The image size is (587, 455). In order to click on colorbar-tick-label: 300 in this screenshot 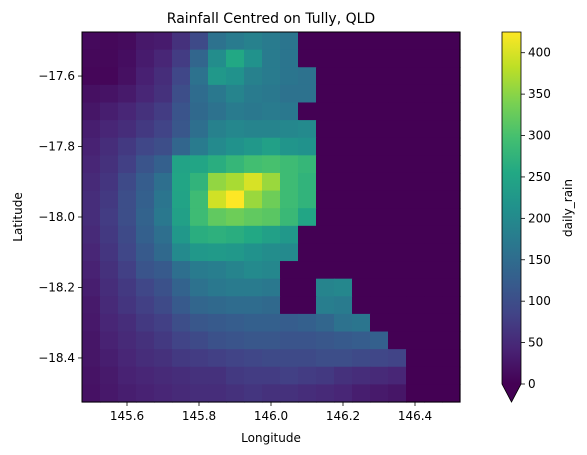, I will do `click(539, 136)`.